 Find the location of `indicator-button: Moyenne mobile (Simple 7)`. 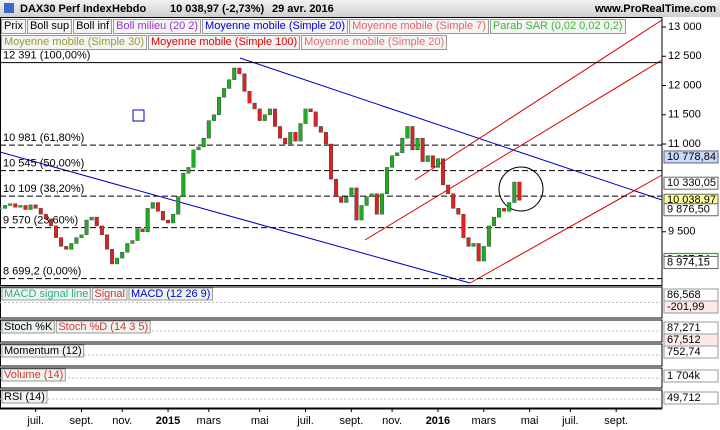

indicator-button: Moyenne mobile (Simple 7) is located at coordinates (419, 26).